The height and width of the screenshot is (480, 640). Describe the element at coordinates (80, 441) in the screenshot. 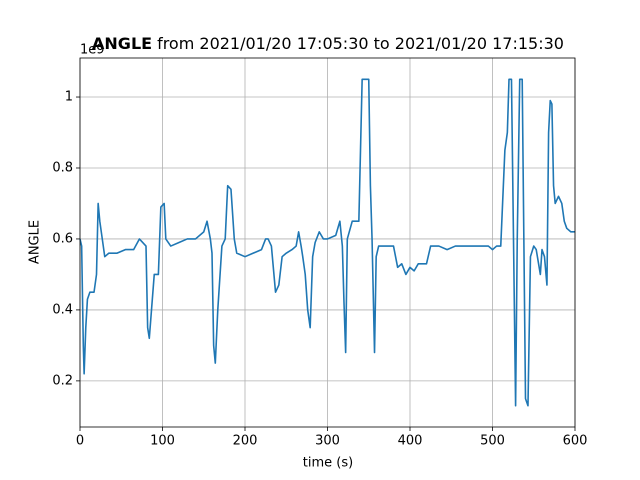

I see `x-tick-label: 0` at that location.